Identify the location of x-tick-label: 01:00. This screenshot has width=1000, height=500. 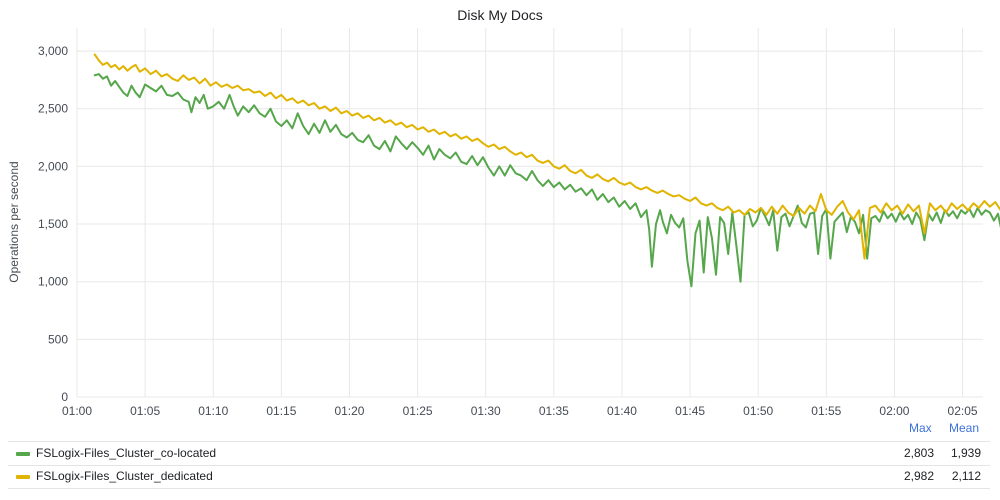
(77, 411).